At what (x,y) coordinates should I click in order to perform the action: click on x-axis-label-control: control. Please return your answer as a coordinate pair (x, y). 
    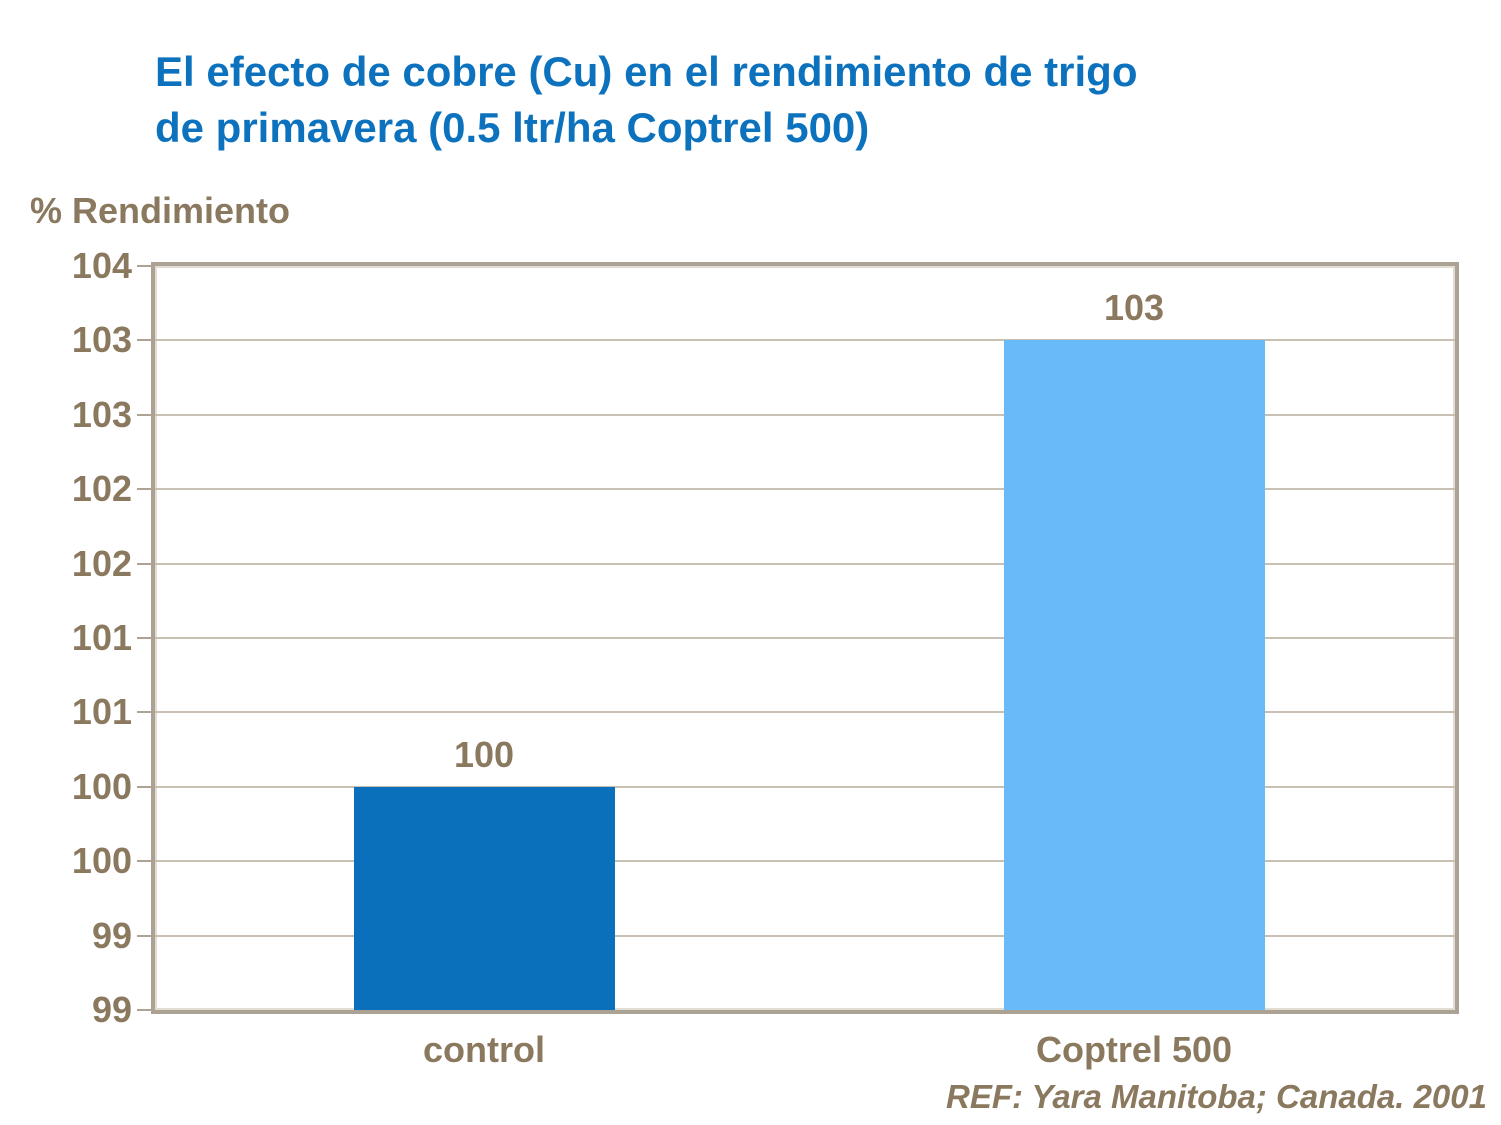
    Looking at the image, I should click on (484, 1049).